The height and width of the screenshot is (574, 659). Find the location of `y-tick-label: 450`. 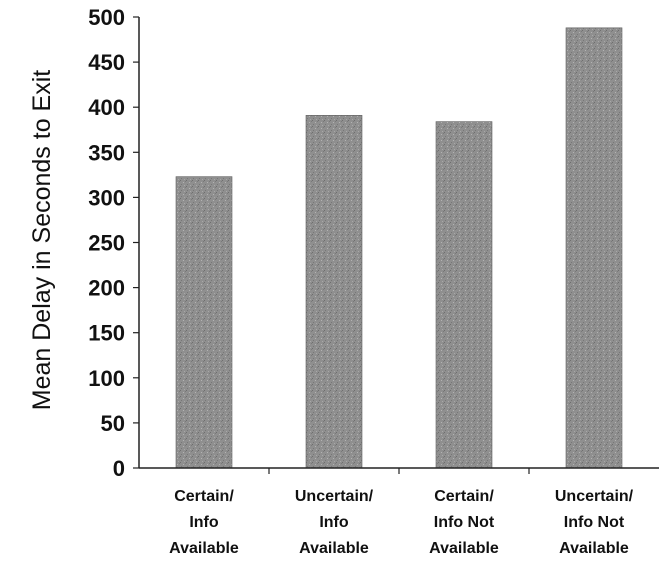

y-tick-label: 450 is located at coordinates (106, 62).